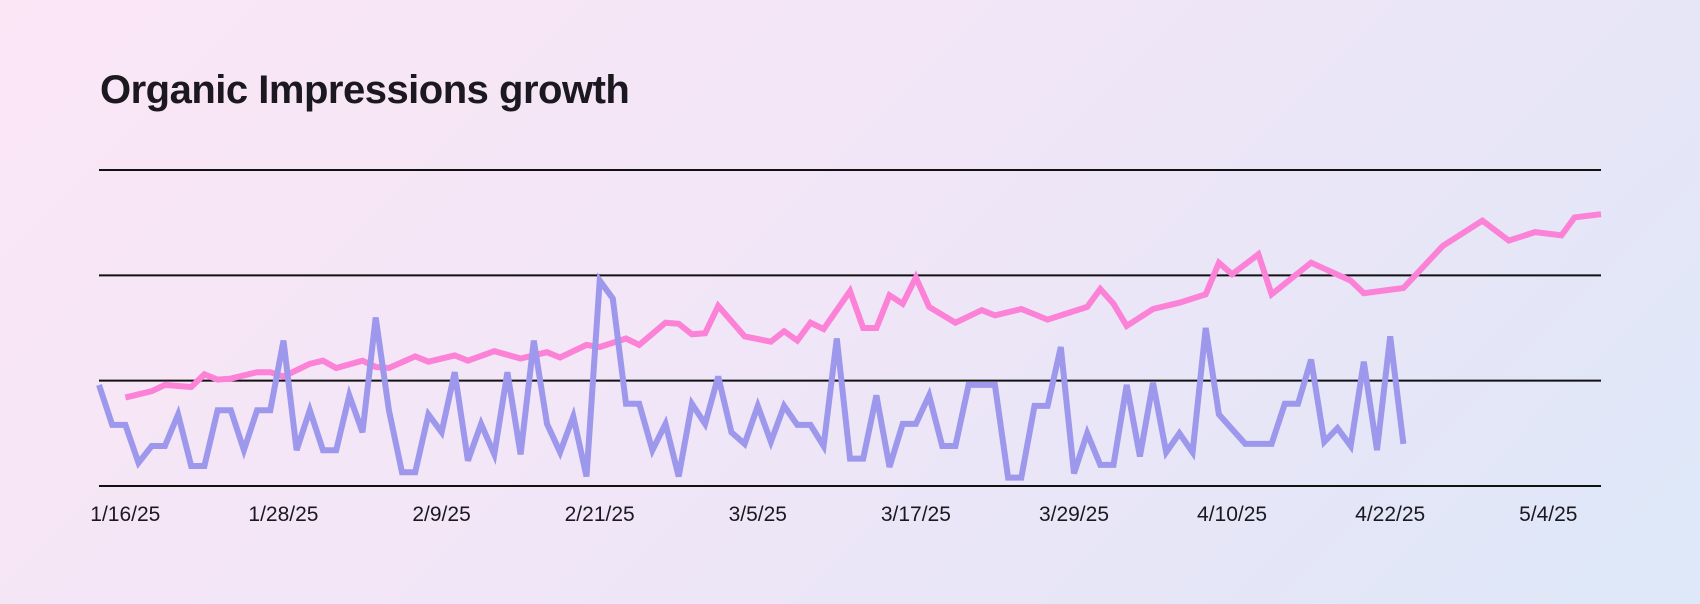 This screenshot has width=1700, height=604. I want to click on x-tick-label: 3/5/25, so click(758, 514).